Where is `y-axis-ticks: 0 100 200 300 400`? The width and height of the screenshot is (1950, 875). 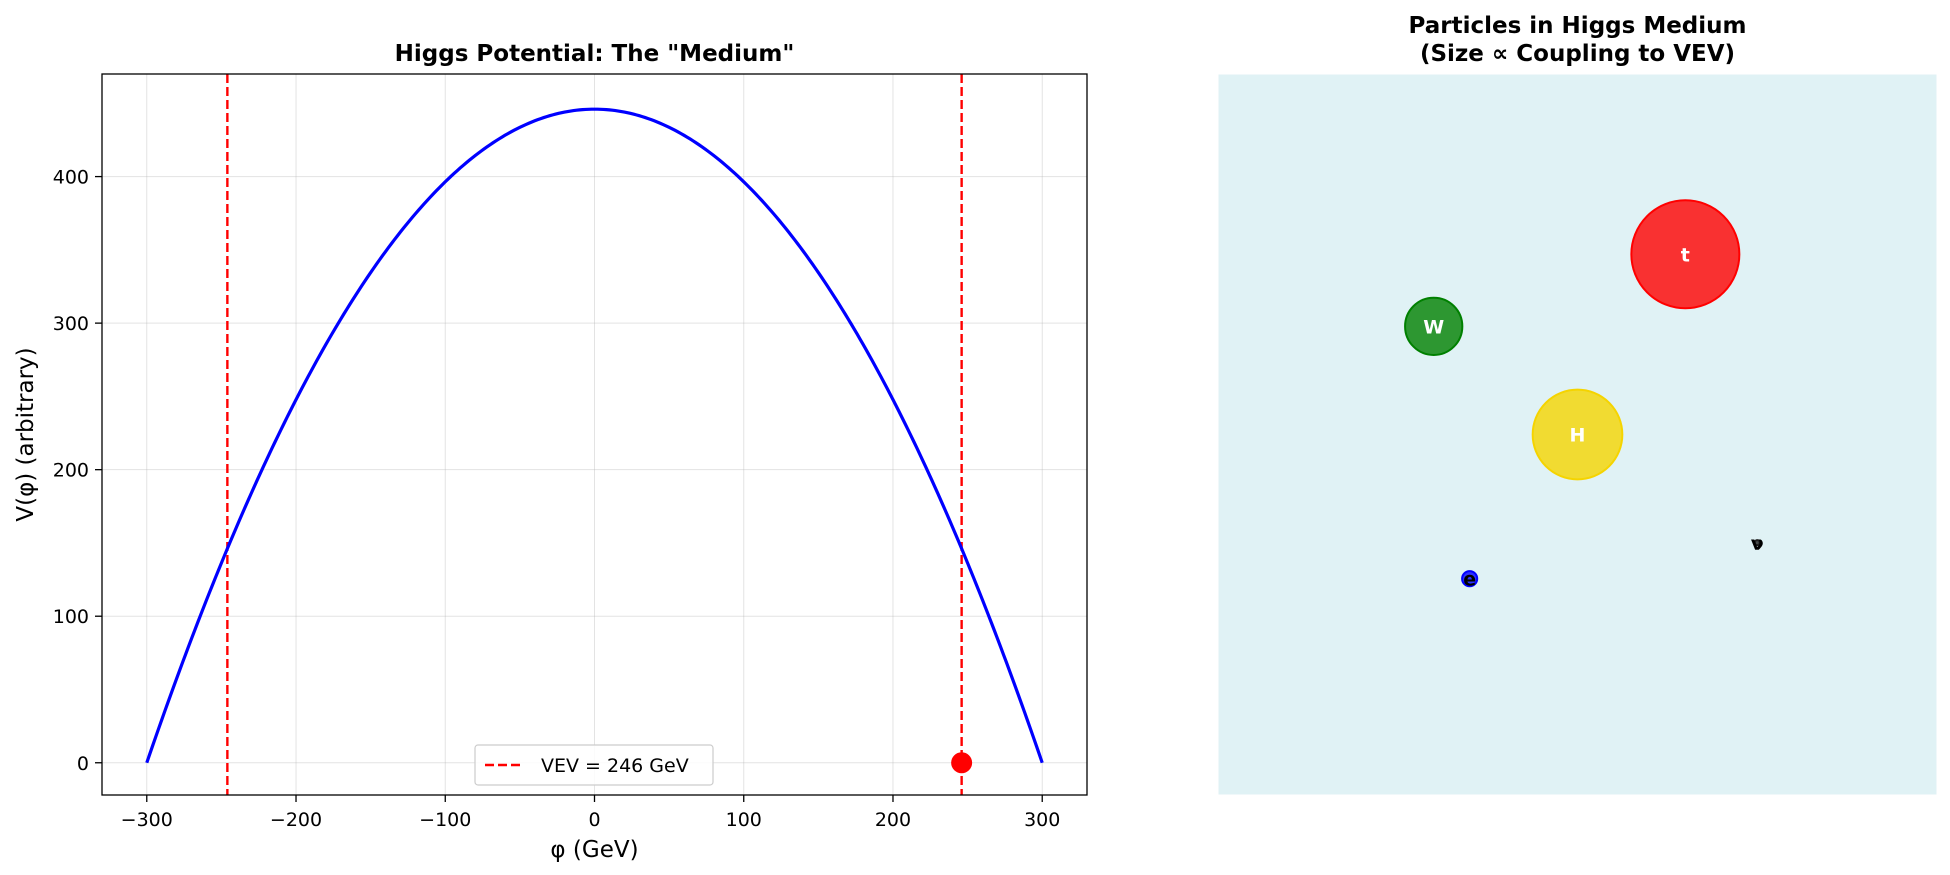 y-axis-ticks: 0 100 200 300 400 is located at coordinates (77, 471).